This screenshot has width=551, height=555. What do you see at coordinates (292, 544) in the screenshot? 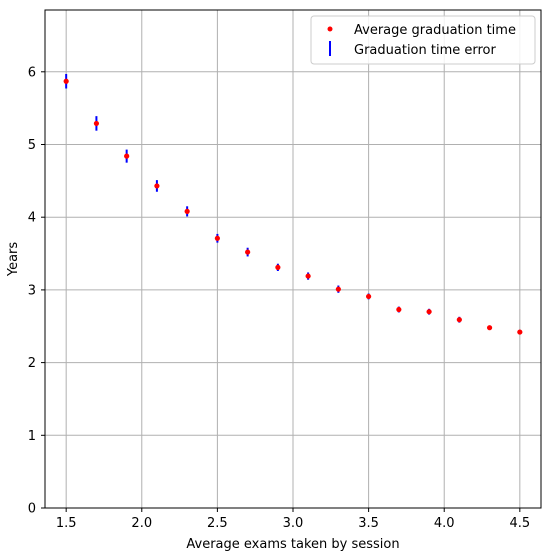
I see `x-axis-title: Average exams taken by session` at bounding box center [292, 544].